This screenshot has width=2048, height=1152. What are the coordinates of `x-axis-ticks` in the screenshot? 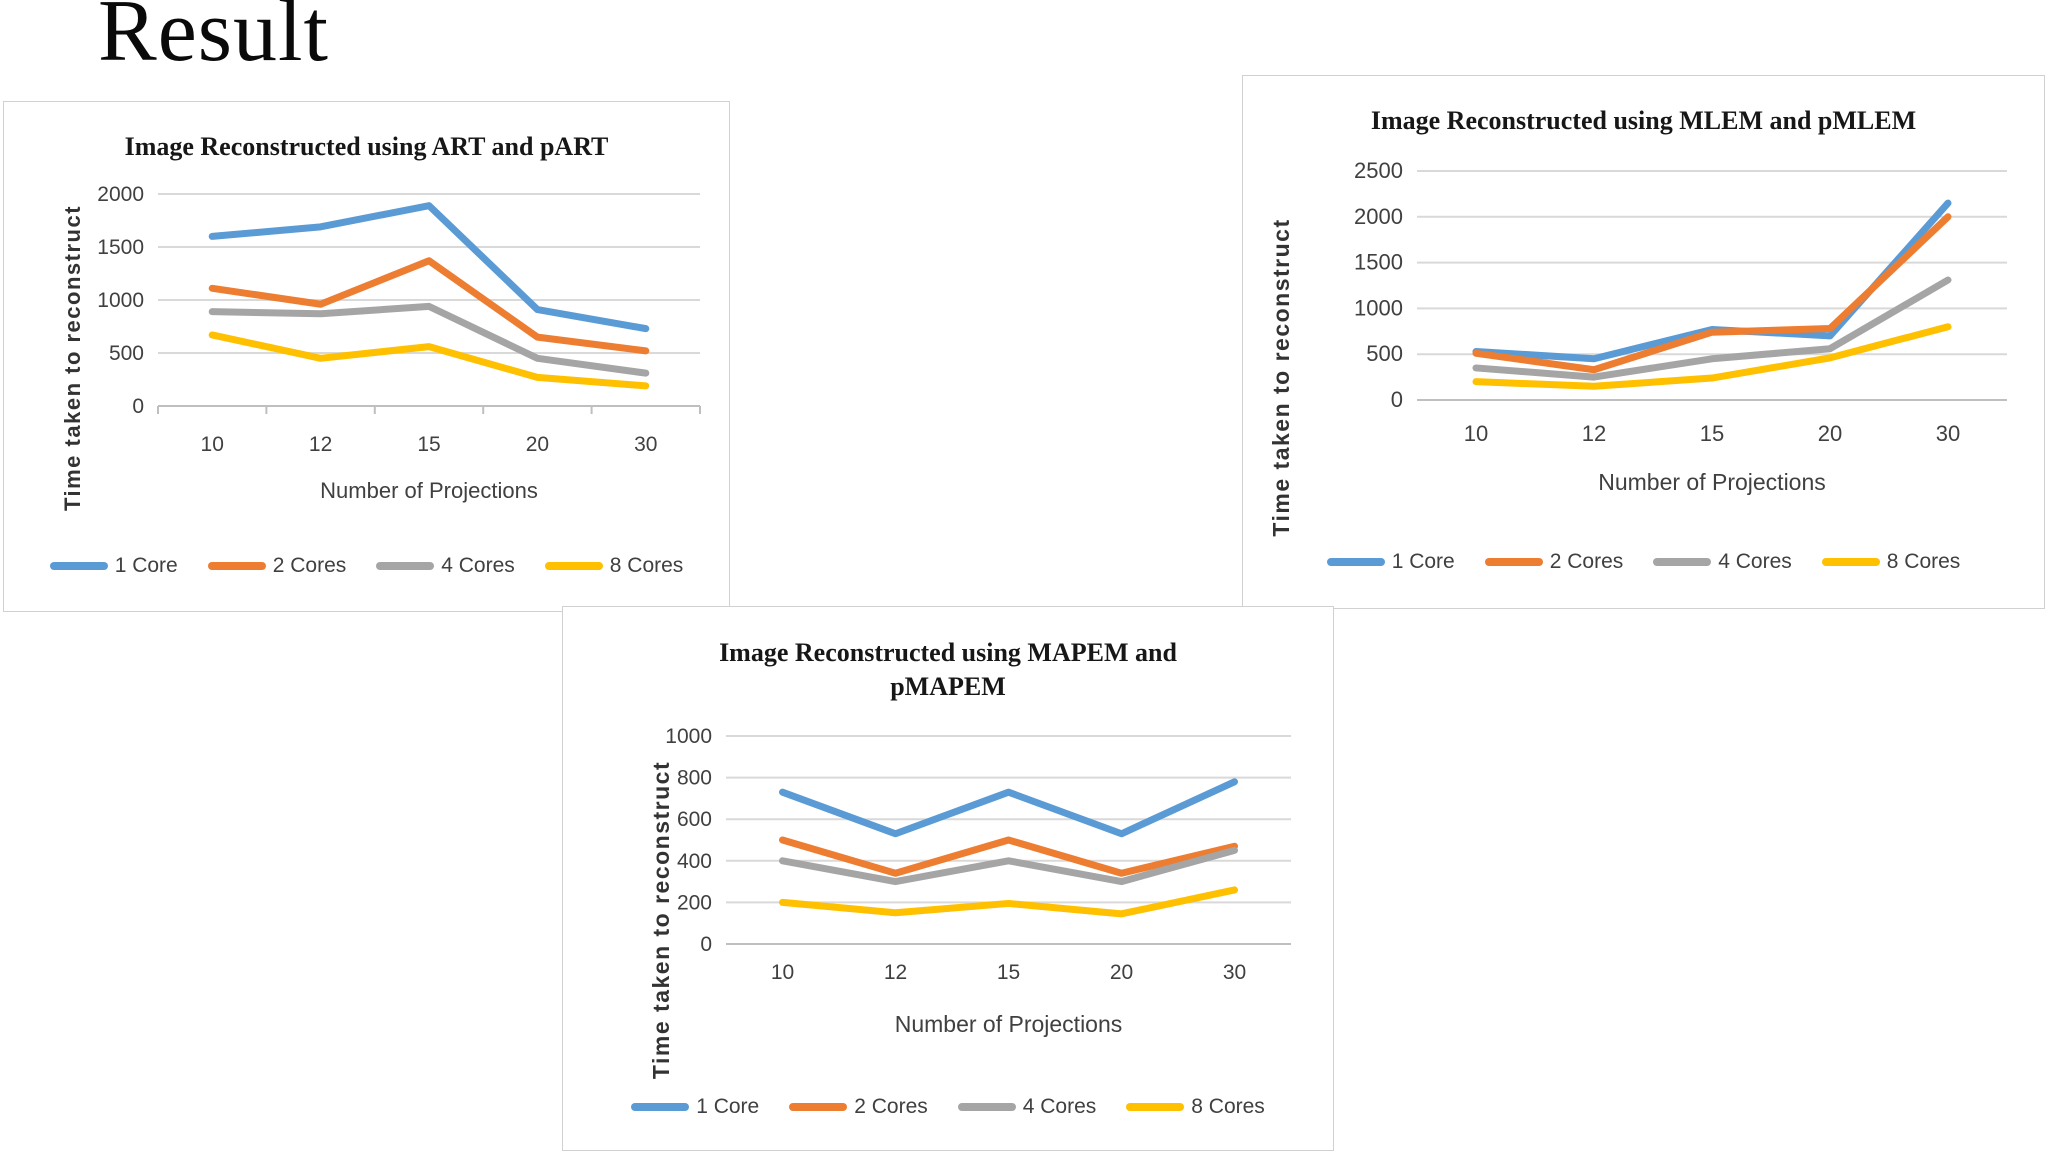 It's located at (429, 410).